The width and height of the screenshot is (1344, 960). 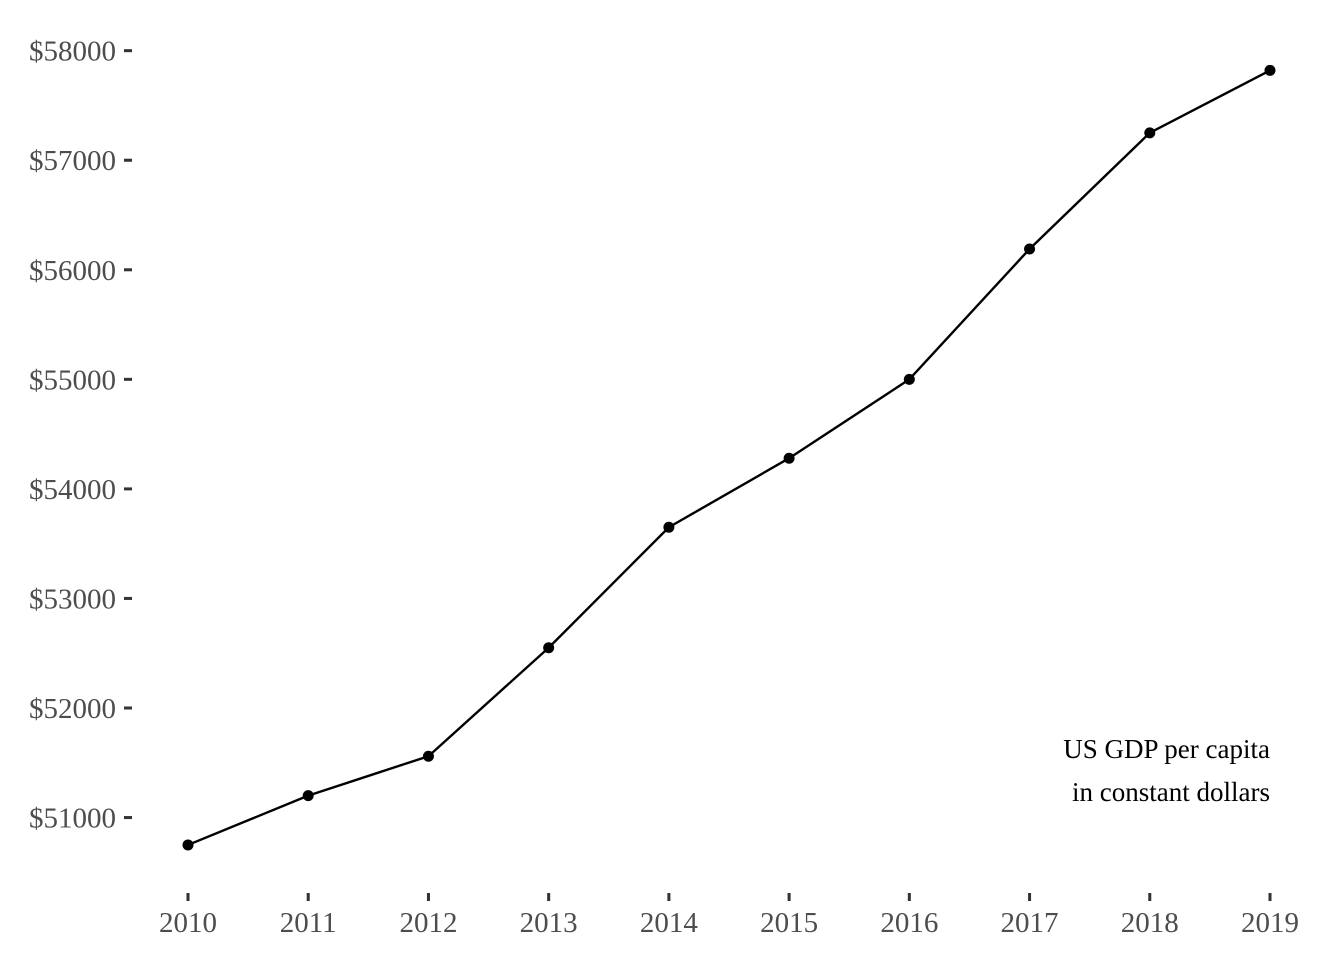 What do you see at coordinates (789, 923) in the screenshot?
I see `x-tick-label: 2015` at bounding box center [789, 923].